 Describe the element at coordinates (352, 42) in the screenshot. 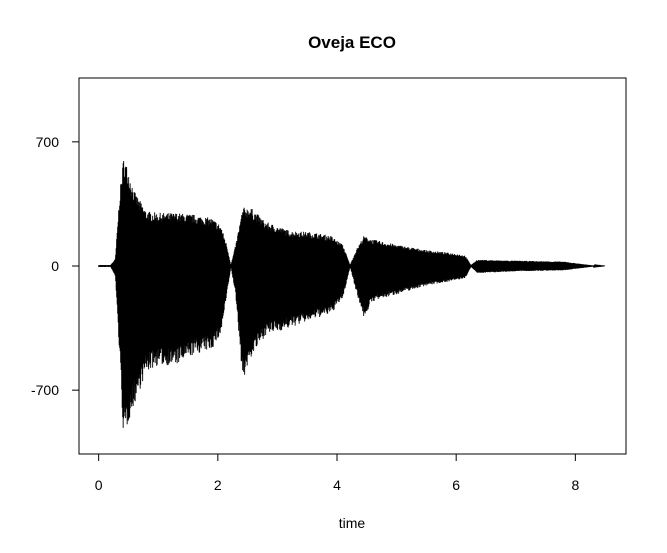

I see `chart-title: Oveja ECO` at that location.